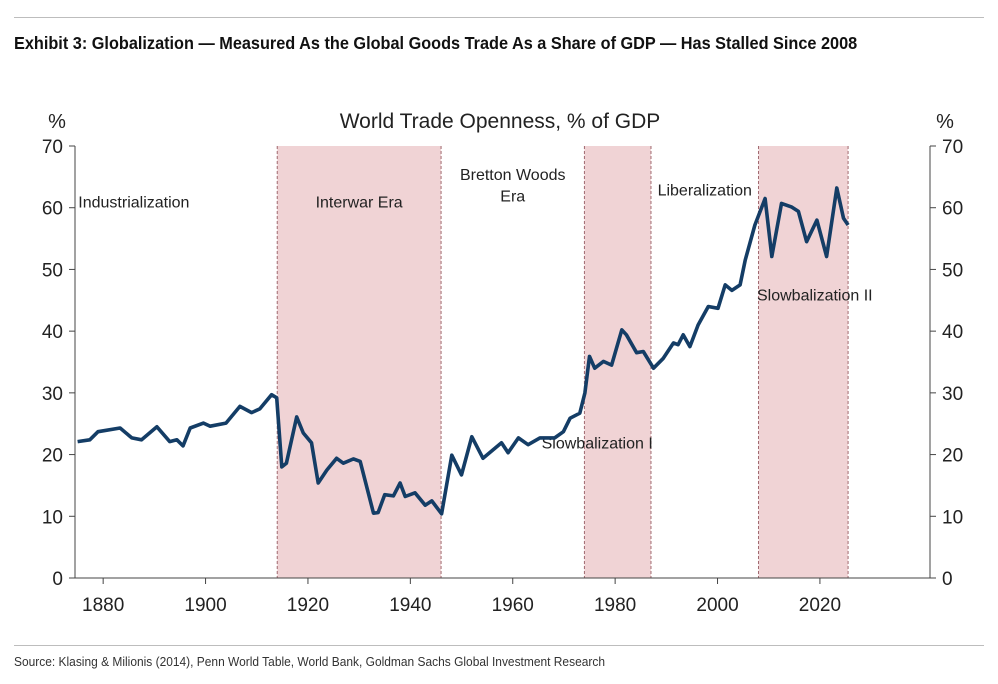 This screenshot has width=998, height=684. Describe the element at coordinates (52, 147) in the screenshot. I see `y-tick-label: 70` at that location.